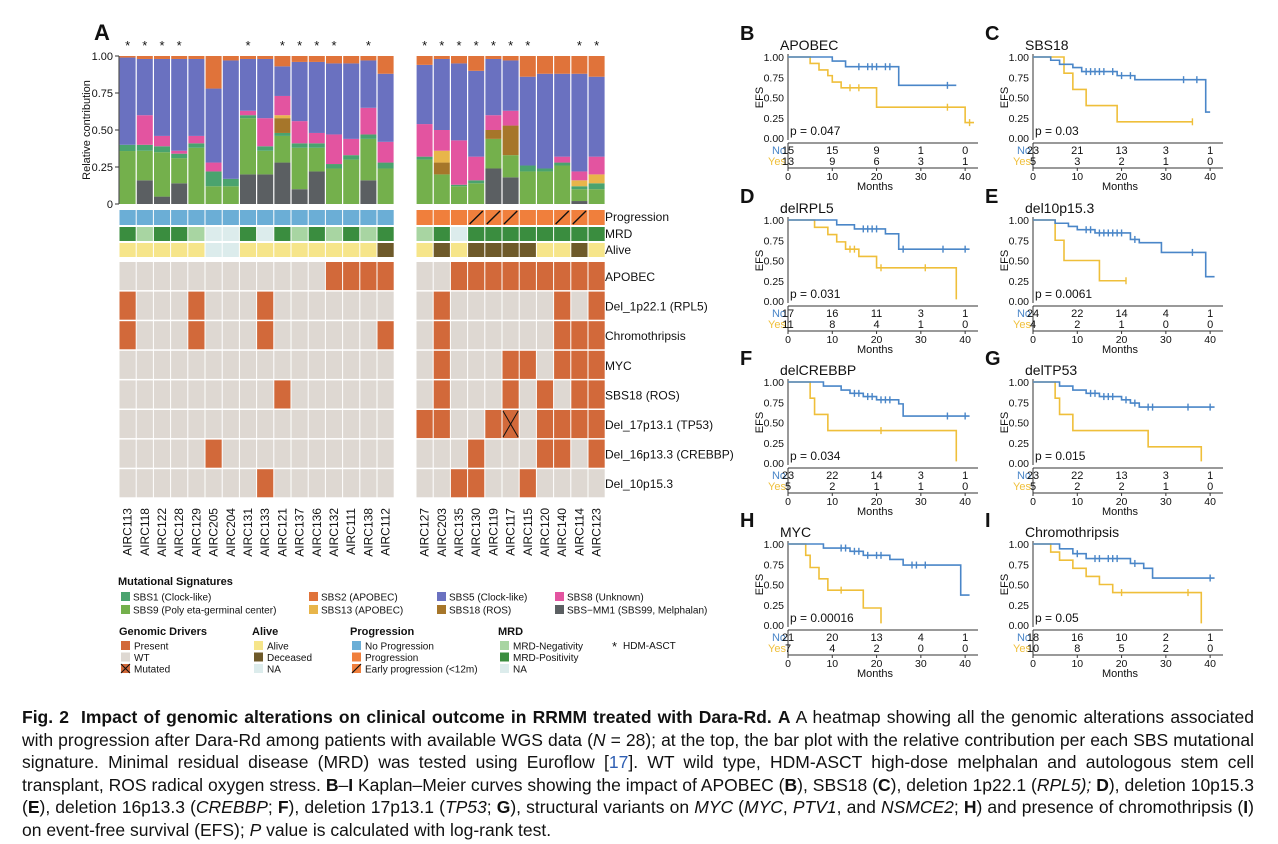 The width and height of the screenshot is (1278, 844). What do you see at coordinates (1122, 649) in the screenshot?
I see `km-risk-yes: 5` at bounding box center [1122, 649].